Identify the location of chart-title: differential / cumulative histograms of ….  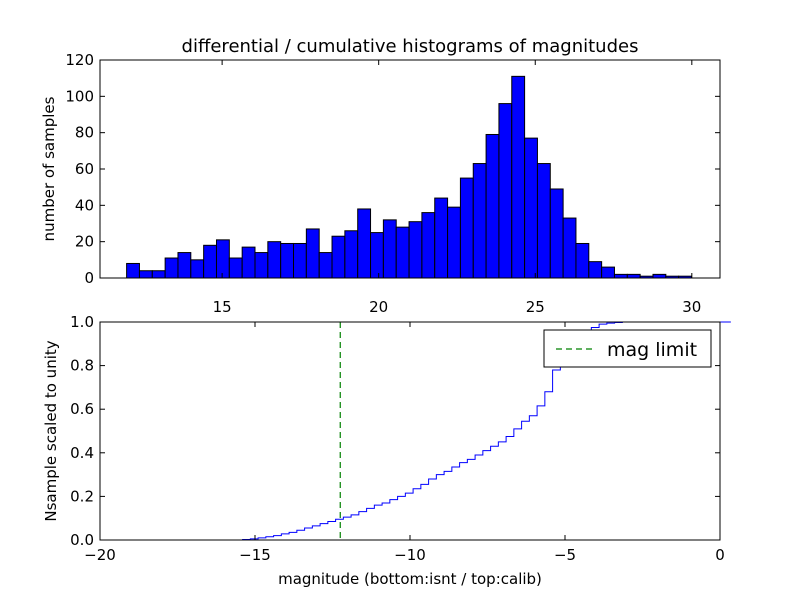
(410, 46).